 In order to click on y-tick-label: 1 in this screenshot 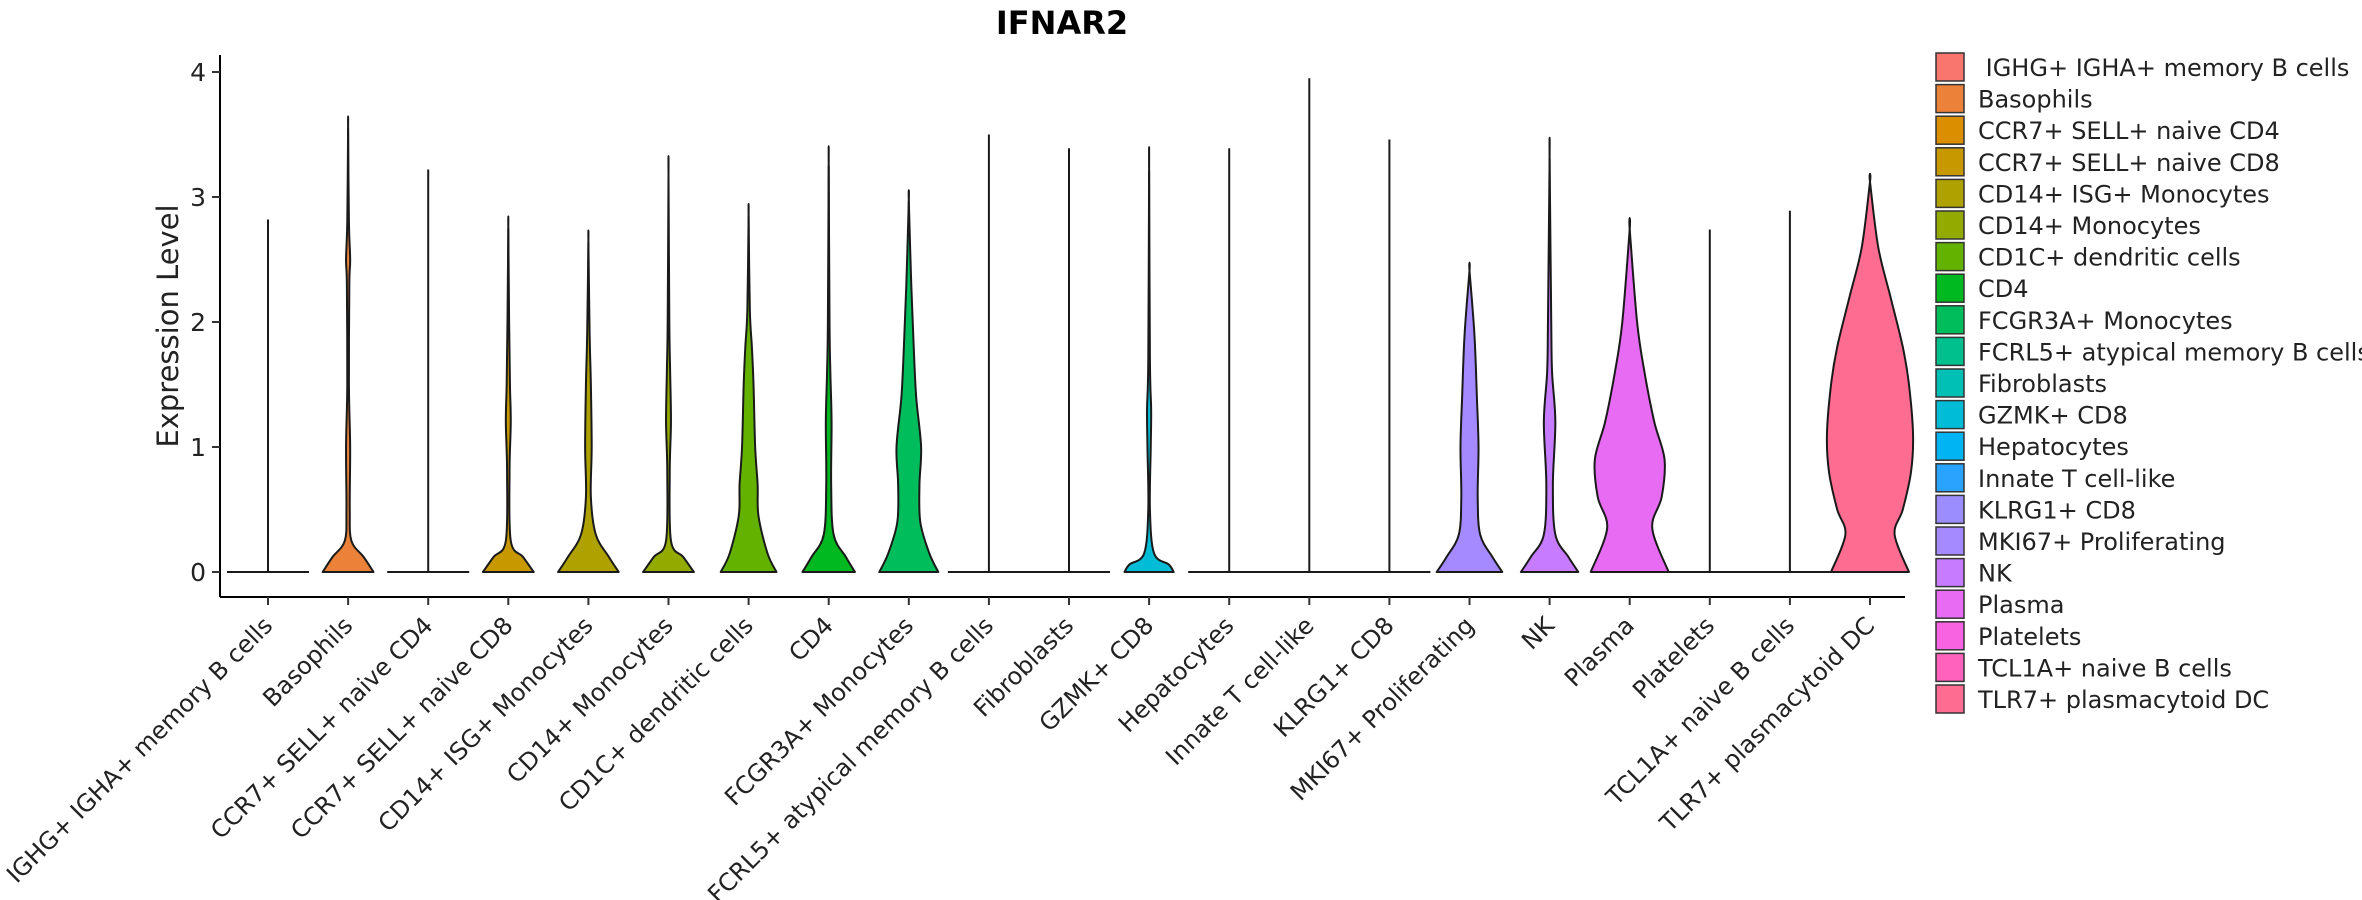, I will do `click(198, 447)`.